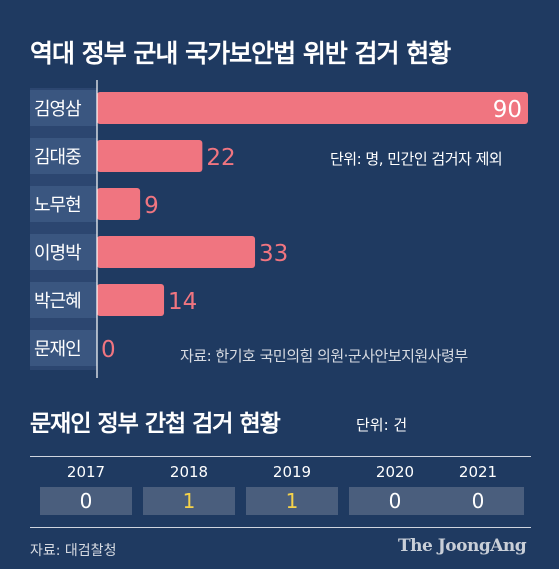 The height and width of the screenshot is (569, 559). I want to click on section2-title: 문재인 정부 간첩 검거 현황, so click(155, 424).